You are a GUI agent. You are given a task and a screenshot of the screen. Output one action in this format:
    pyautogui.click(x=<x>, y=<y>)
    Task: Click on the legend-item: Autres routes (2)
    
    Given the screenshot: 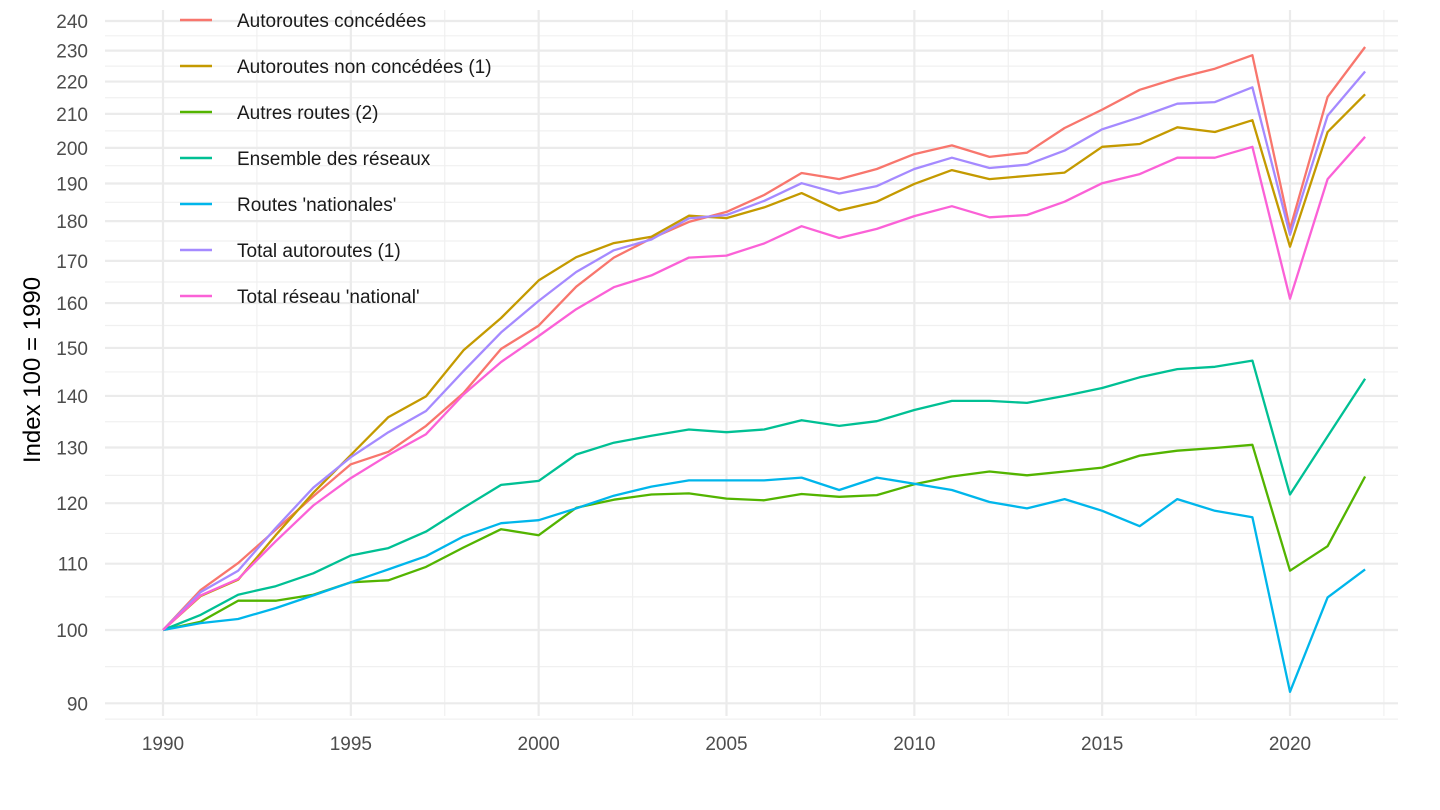 What is the action you would take?
    pyautogui.click(x=279, y=113)
    